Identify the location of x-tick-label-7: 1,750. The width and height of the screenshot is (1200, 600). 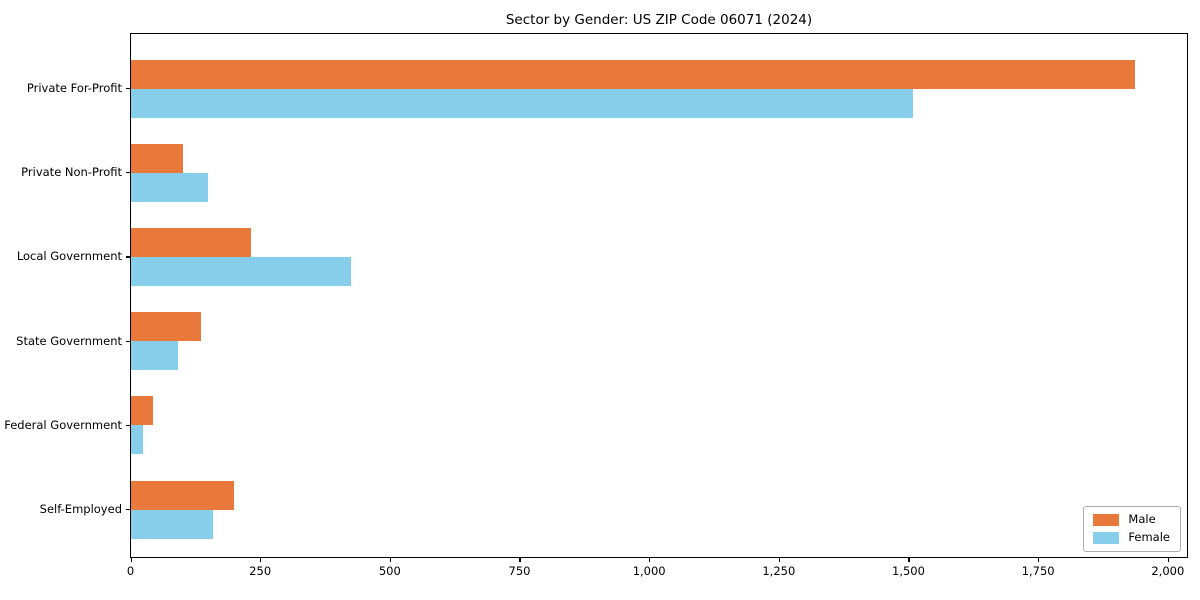
(1038, 571).